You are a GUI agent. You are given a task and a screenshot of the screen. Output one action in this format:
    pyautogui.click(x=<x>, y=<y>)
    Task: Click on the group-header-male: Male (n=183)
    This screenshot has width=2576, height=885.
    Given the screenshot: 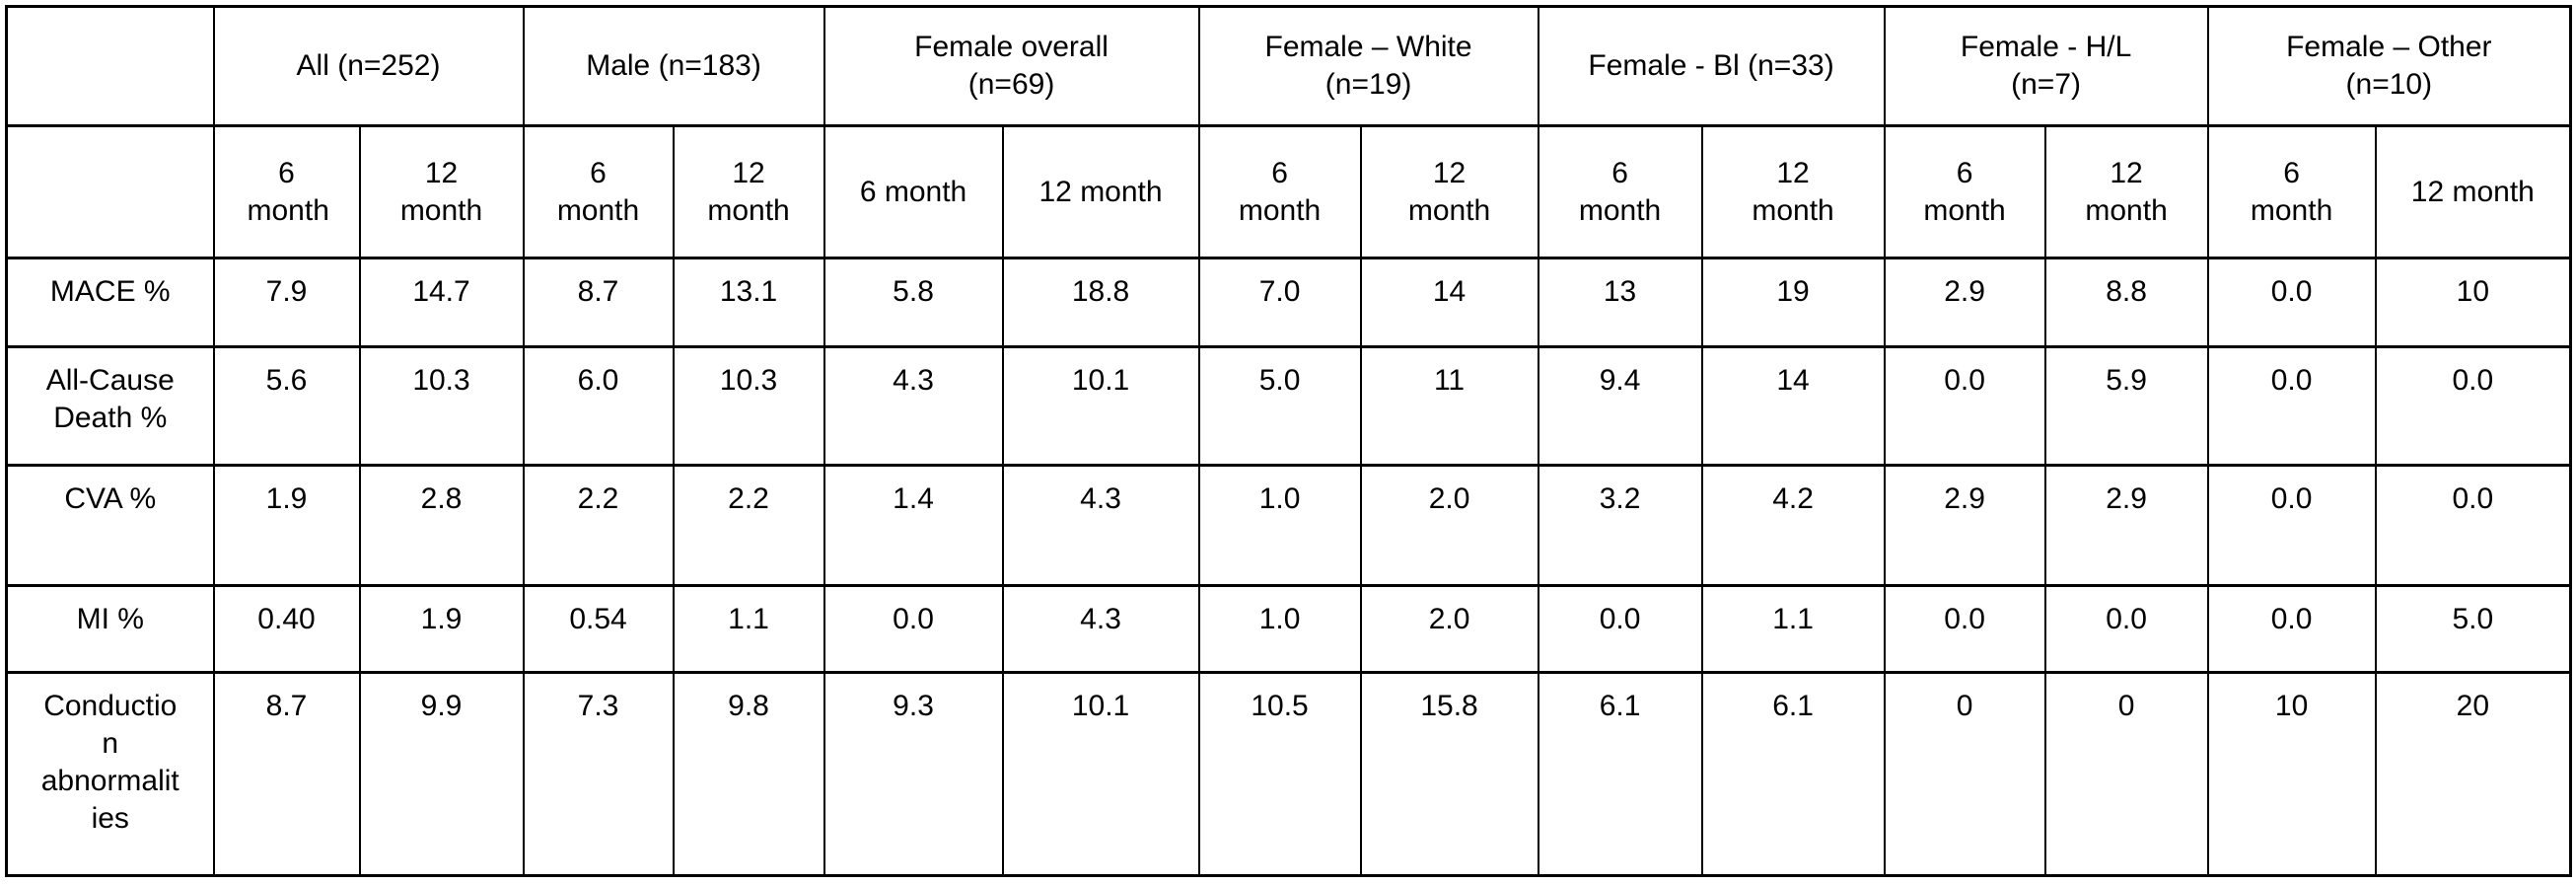 What is the action you would take?
    pyautogui.click(x=673, y=66)
    